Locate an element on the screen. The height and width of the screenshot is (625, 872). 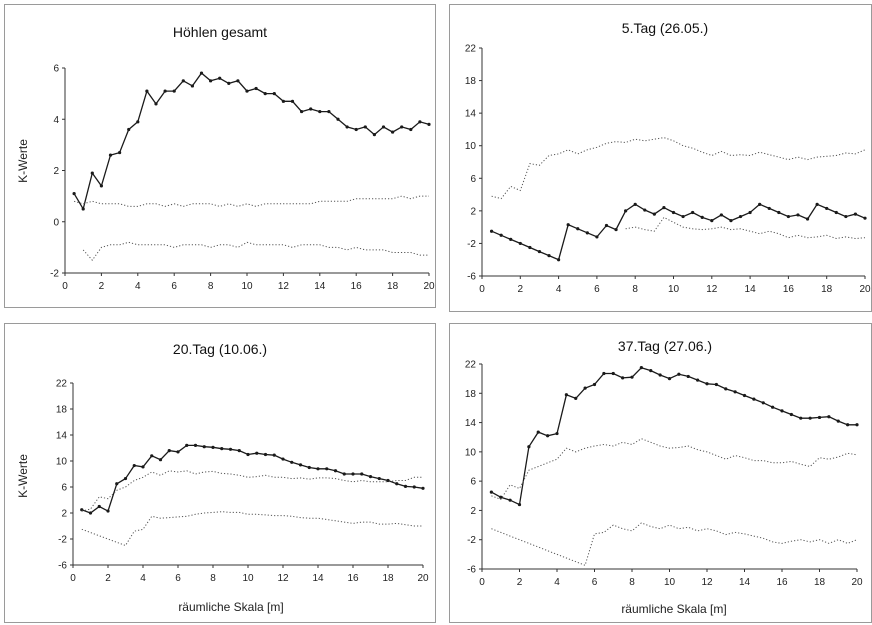
chart-title: 20.Tag (10.06.) is located at coordinates (220, 349).